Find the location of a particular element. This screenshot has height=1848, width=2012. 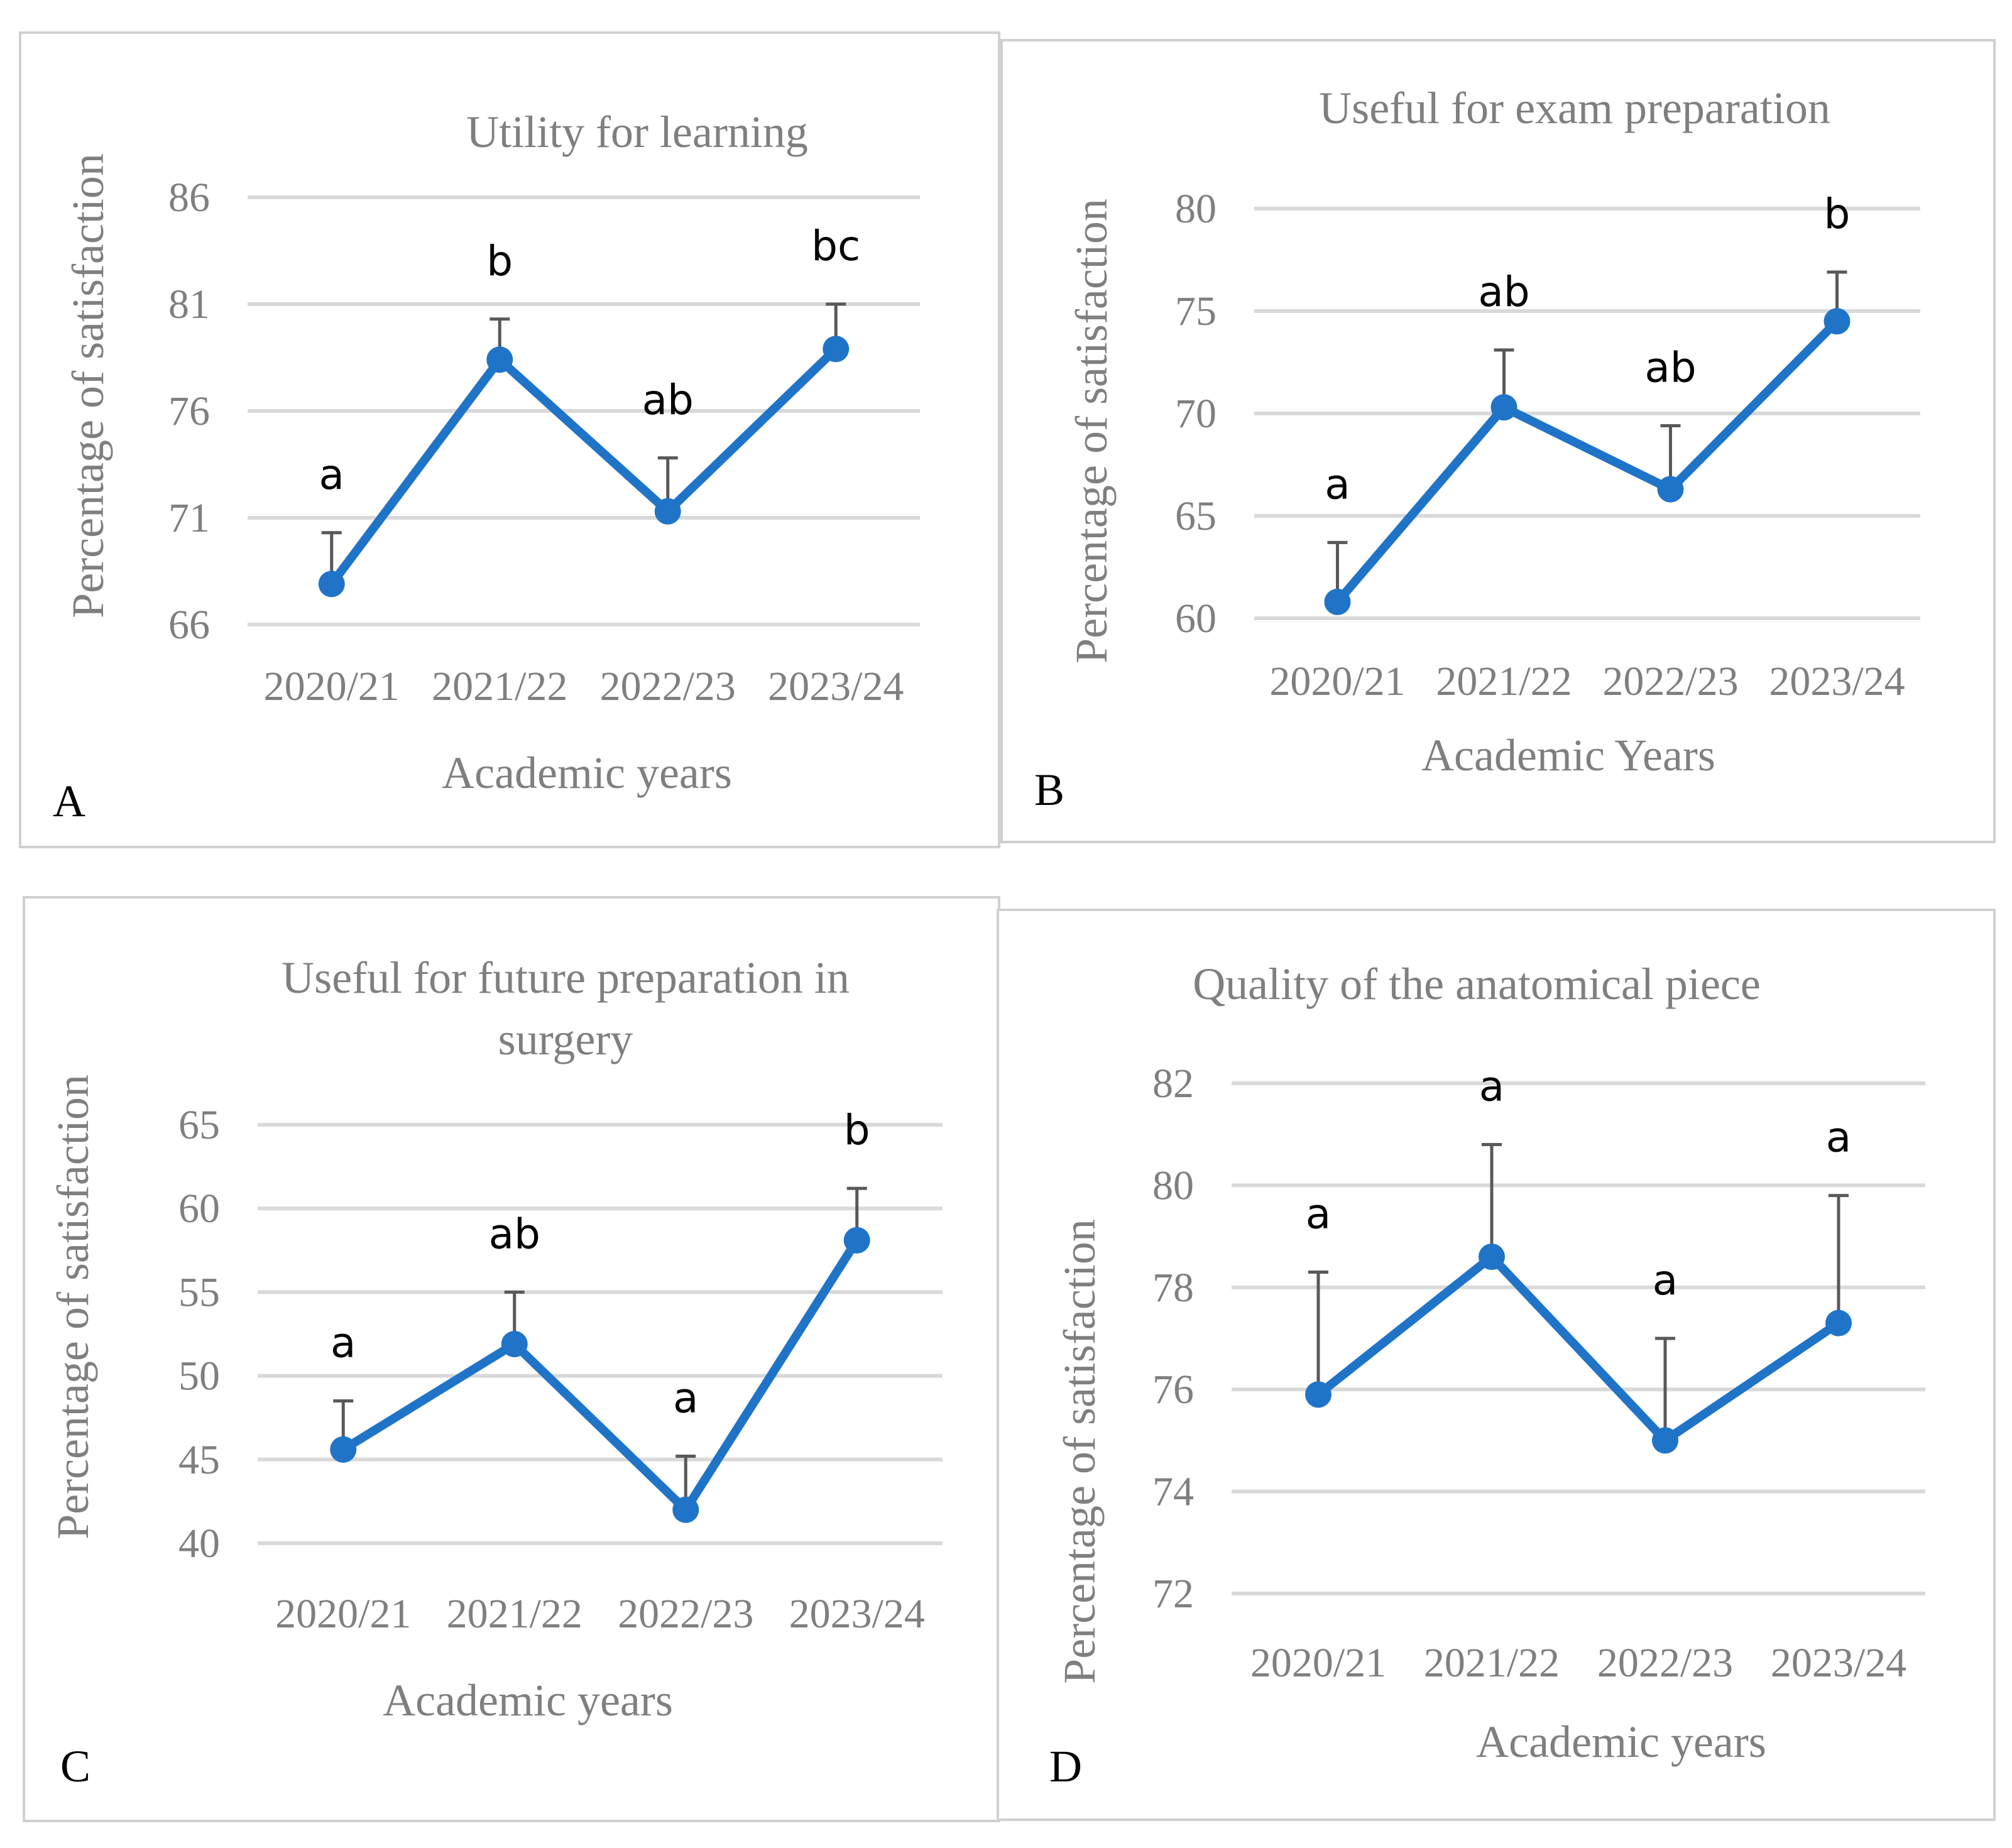

y-tick-label: 78 is located at coordinates (1173, 1288).